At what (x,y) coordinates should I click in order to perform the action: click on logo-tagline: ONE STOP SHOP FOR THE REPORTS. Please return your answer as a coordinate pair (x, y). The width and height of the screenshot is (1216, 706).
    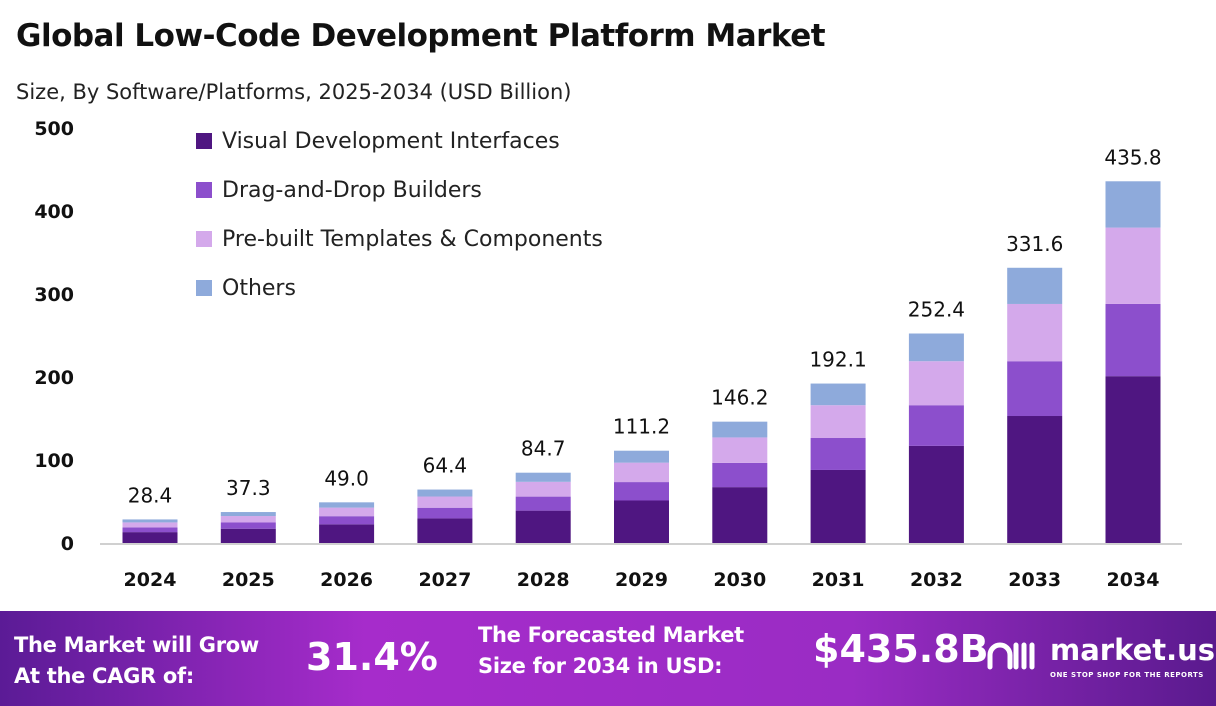
    Looking at the image, I should click on (1127, 675).